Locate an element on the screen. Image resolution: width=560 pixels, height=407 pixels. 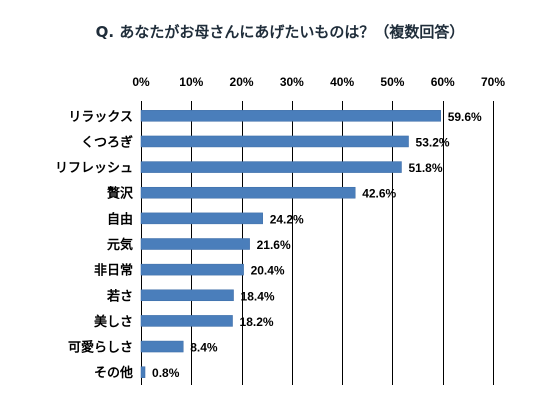
category-label: リラックス is located at coordinates (100, 117).